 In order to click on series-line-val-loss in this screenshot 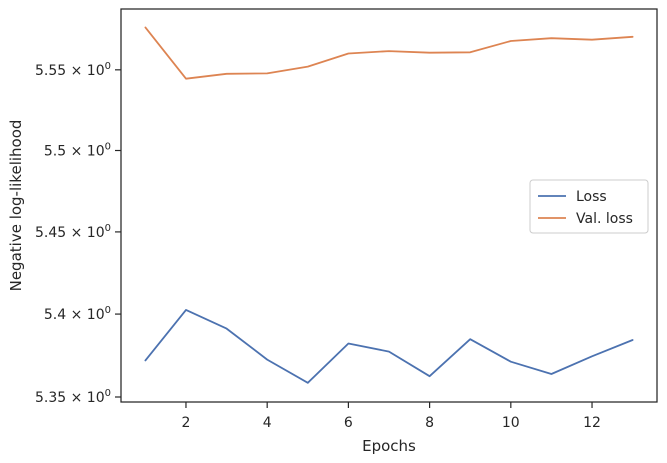, I will do `click(389, 53)`.